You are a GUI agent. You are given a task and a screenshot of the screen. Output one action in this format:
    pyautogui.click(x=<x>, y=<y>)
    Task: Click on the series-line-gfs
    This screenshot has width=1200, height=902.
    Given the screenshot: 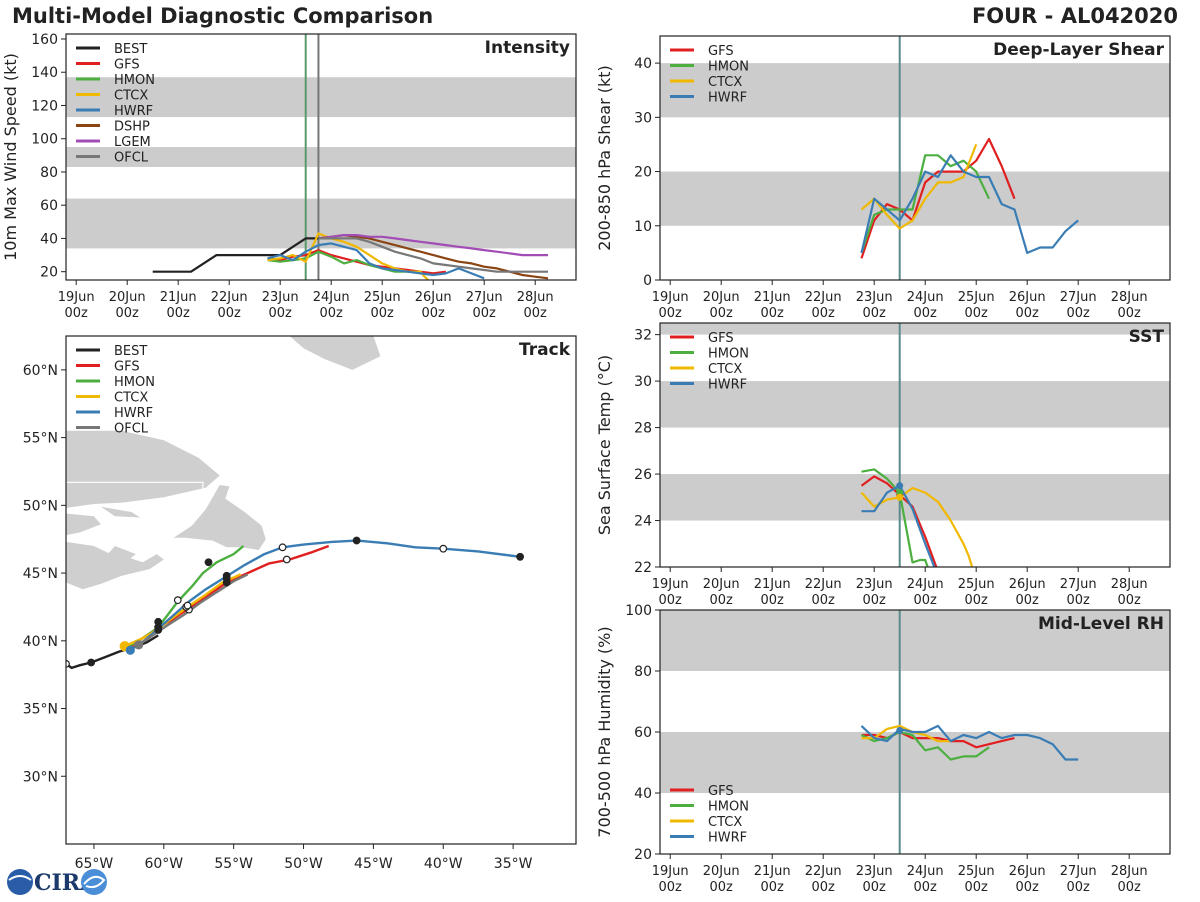 What is the action you would take?
    pyautogui.click(x=357, y=262)
    